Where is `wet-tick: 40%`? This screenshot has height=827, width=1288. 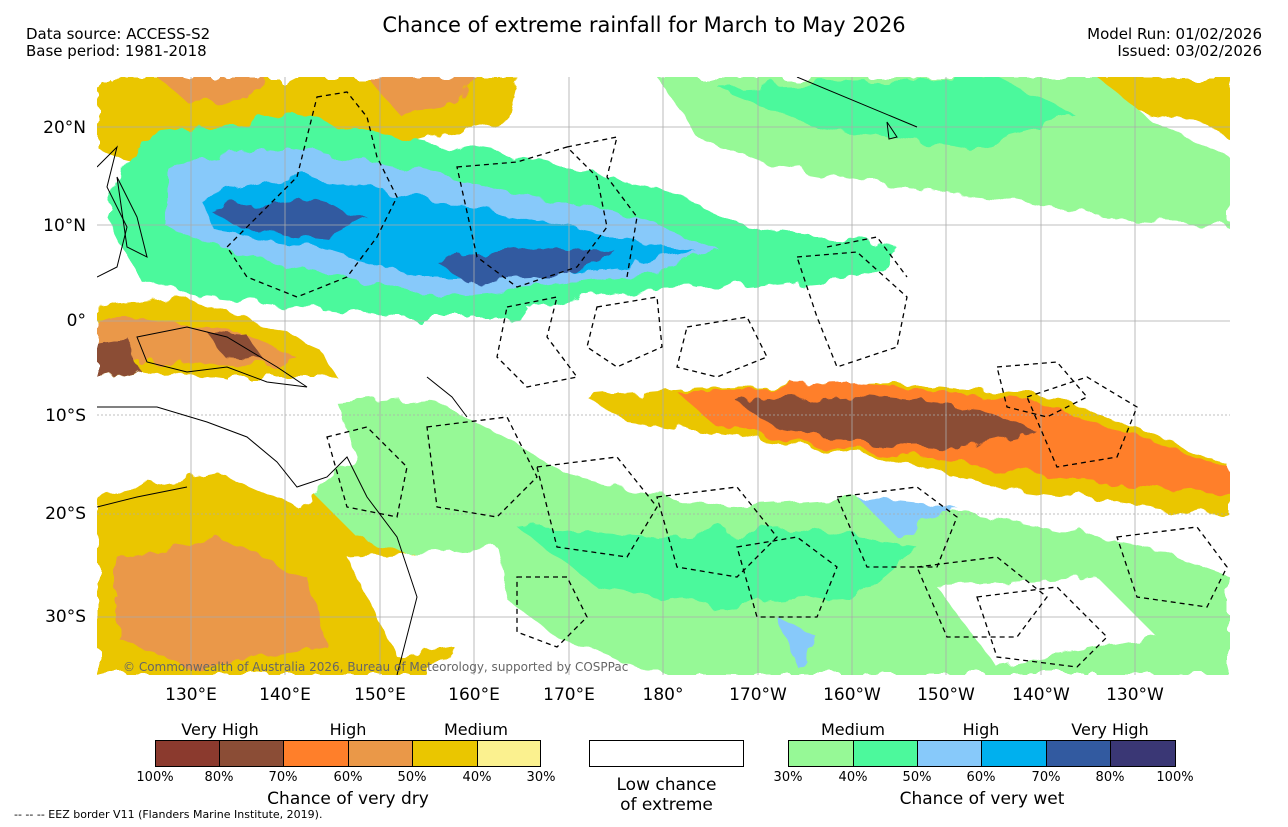 wet-tick: 40% is located at coordinates (853, 777).